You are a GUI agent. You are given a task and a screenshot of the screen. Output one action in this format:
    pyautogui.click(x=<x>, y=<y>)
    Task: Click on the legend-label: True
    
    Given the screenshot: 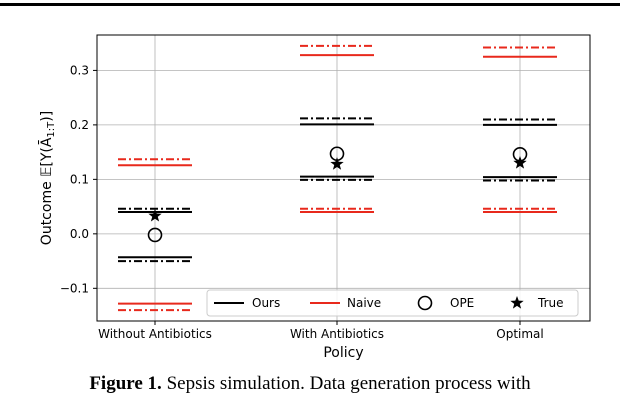 What is the action you would take?
    pyautogui.click(x=550, y=303)
    